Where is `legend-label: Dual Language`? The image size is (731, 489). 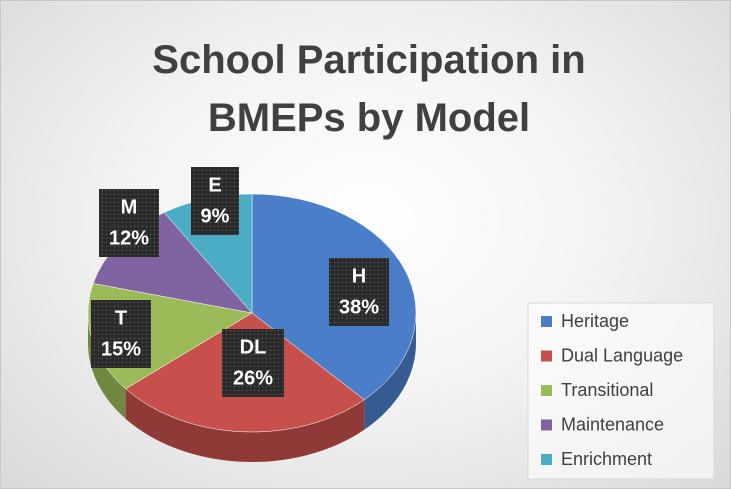
legend-label: Dual Language is located at coordinates (622, 355).